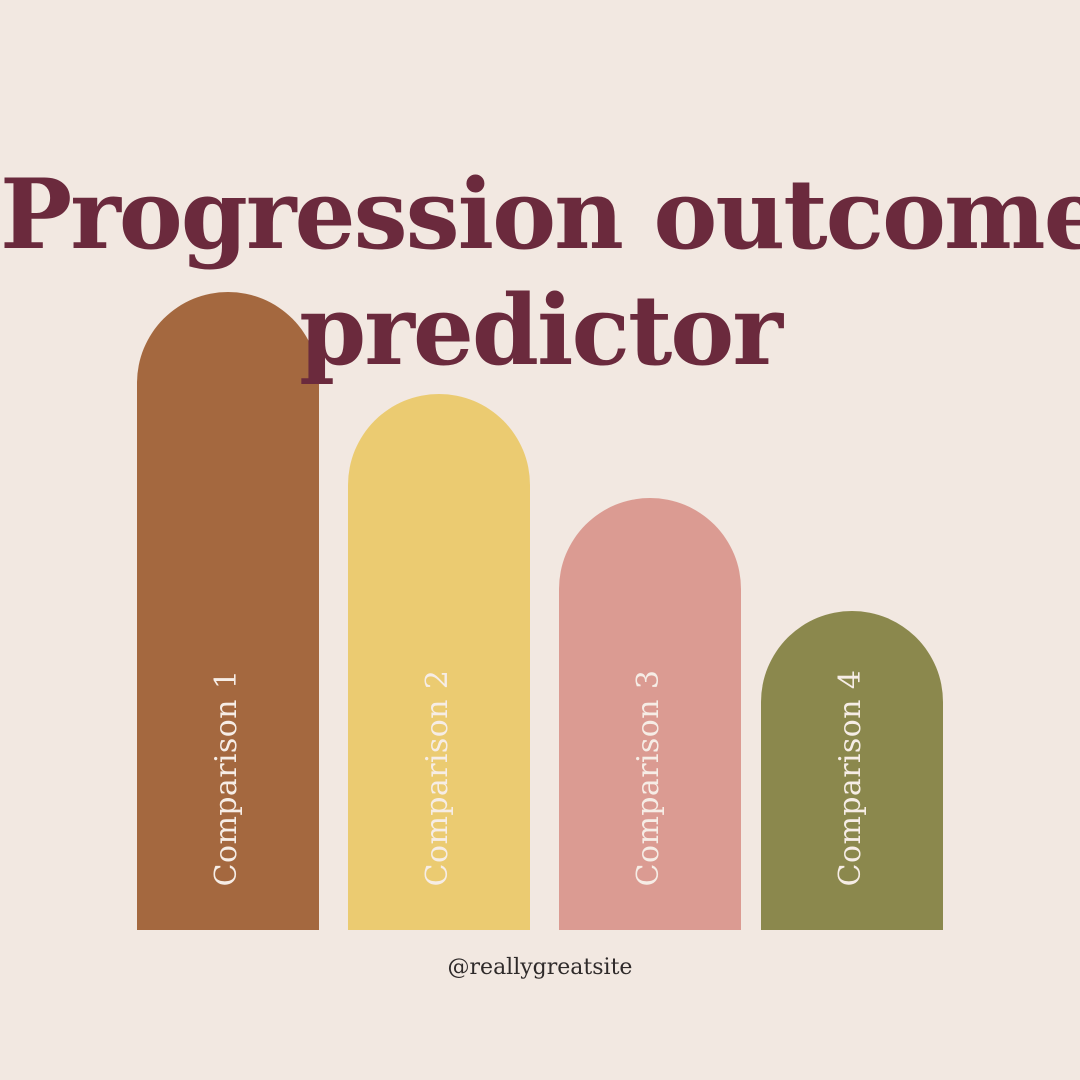  I want to click on title-line-2: predictor, so click(541, 330).